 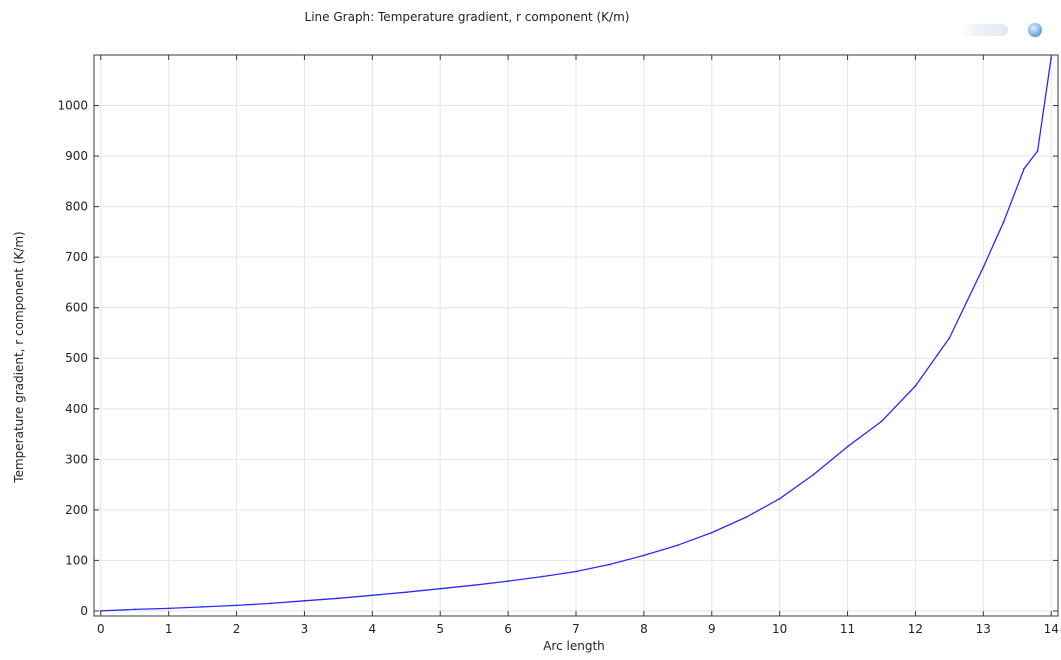 I want to click on x-tick-label-7: 7, so click(x=576, y=629).